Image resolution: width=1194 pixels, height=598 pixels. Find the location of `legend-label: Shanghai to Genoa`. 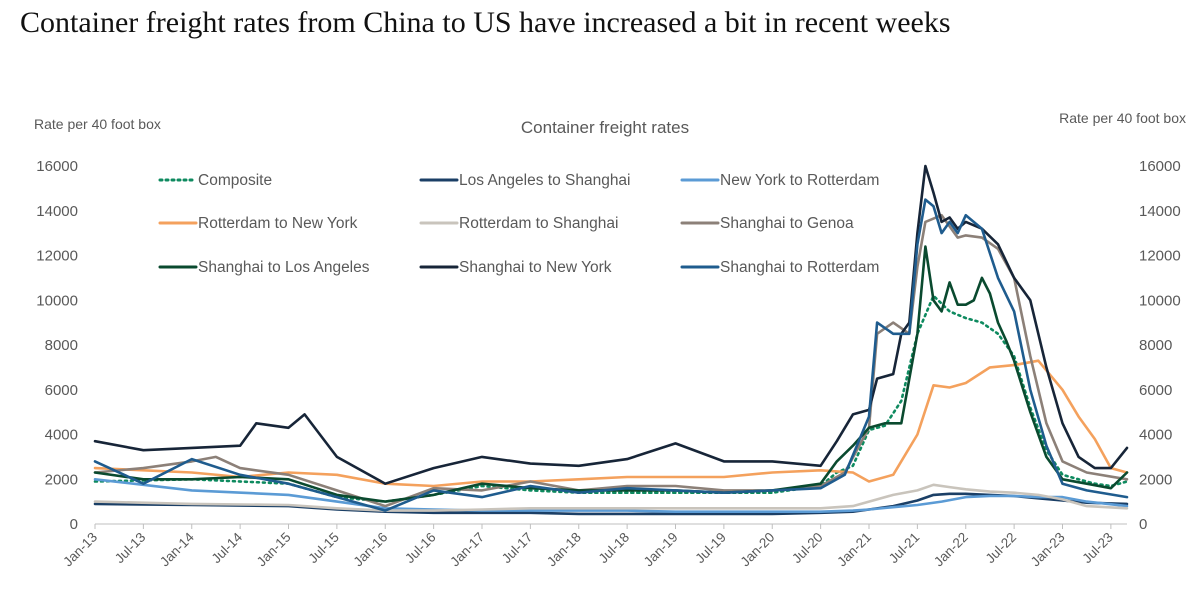

legend-label: Shanghai to Genoa is located at coordinates (787, 223).